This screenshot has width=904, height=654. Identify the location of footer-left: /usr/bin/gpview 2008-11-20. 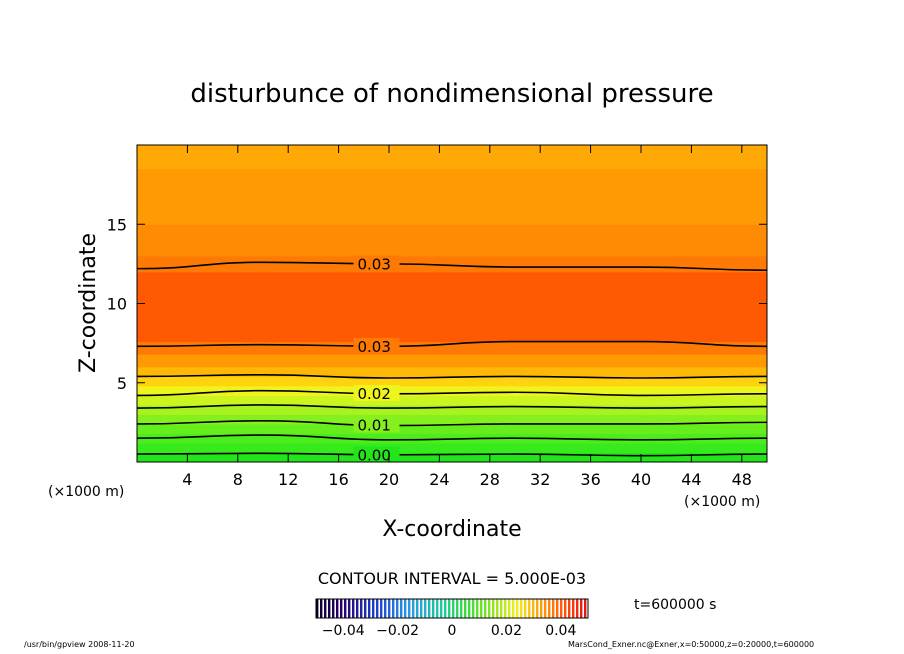
(79, 644).